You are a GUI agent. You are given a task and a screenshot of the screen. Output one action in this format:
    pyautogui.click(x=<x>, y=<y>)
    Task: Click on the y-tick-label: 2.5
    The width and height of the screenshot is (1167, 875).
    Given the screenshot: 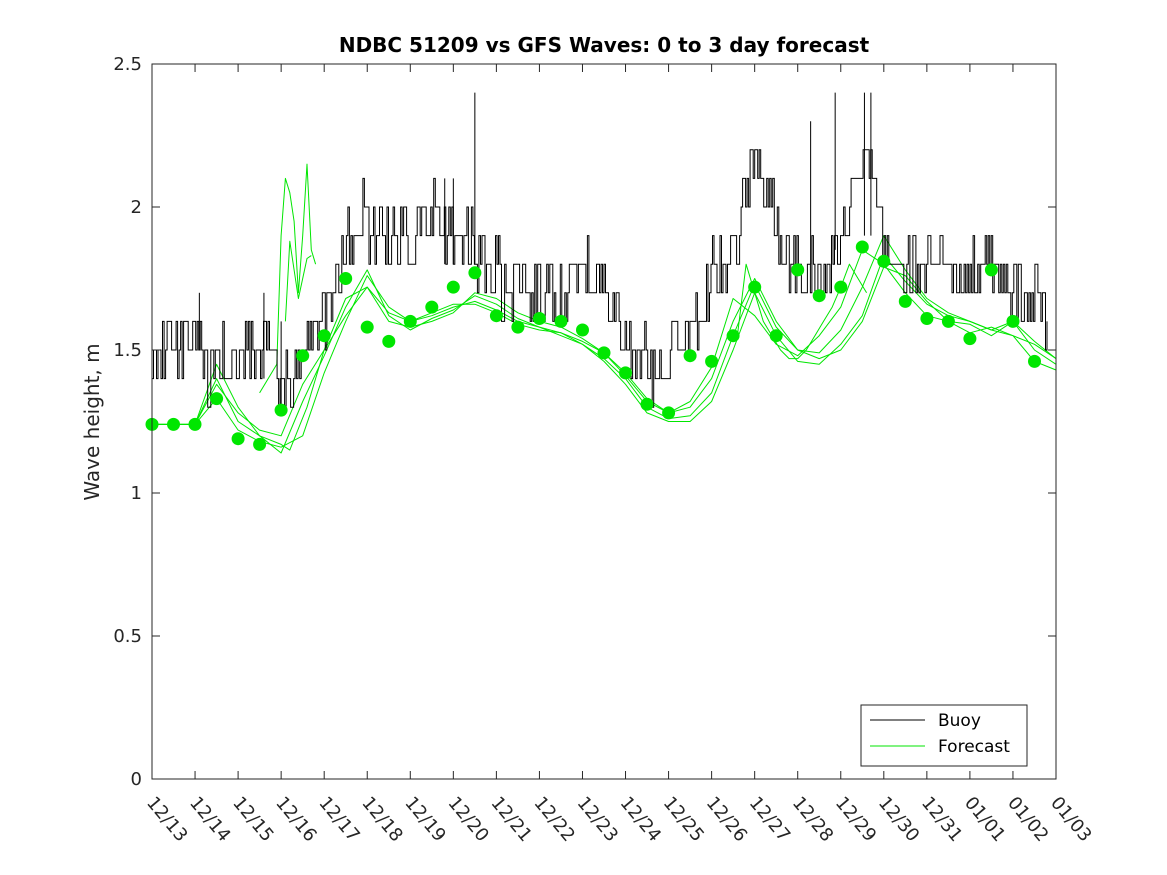 What is the action you would take?
    pyautogui.click(x=127, y=64)
    